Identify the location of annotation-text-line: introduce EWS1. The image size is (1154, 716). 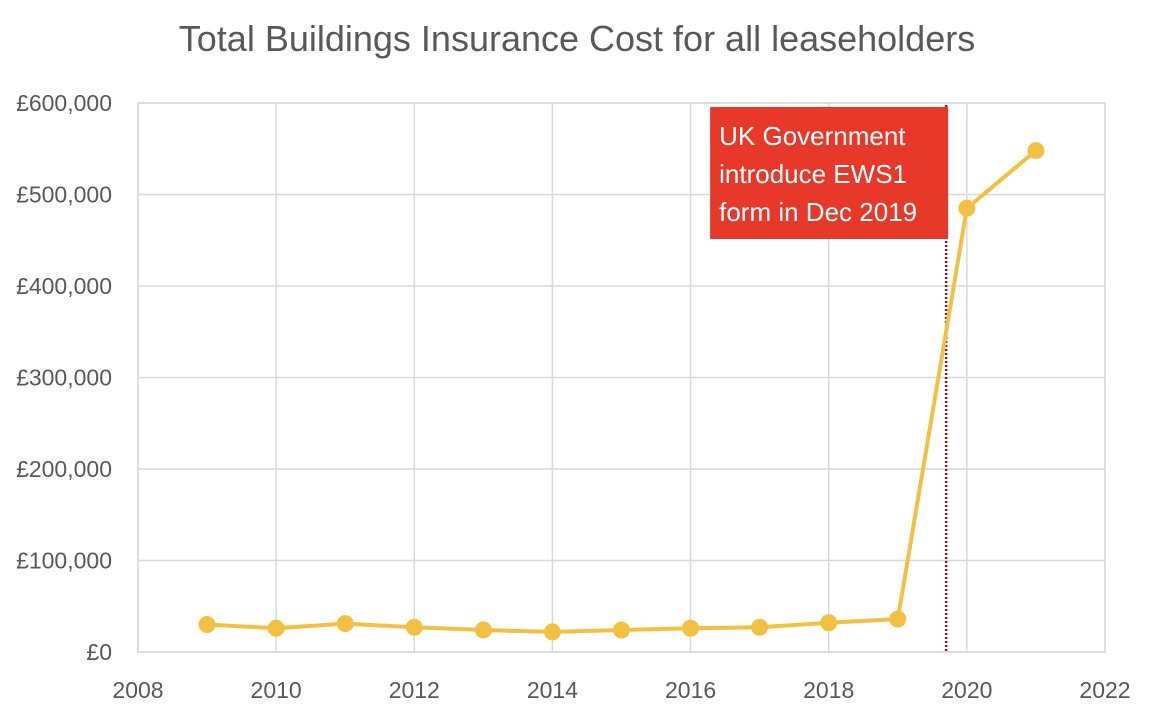
(813, 174).